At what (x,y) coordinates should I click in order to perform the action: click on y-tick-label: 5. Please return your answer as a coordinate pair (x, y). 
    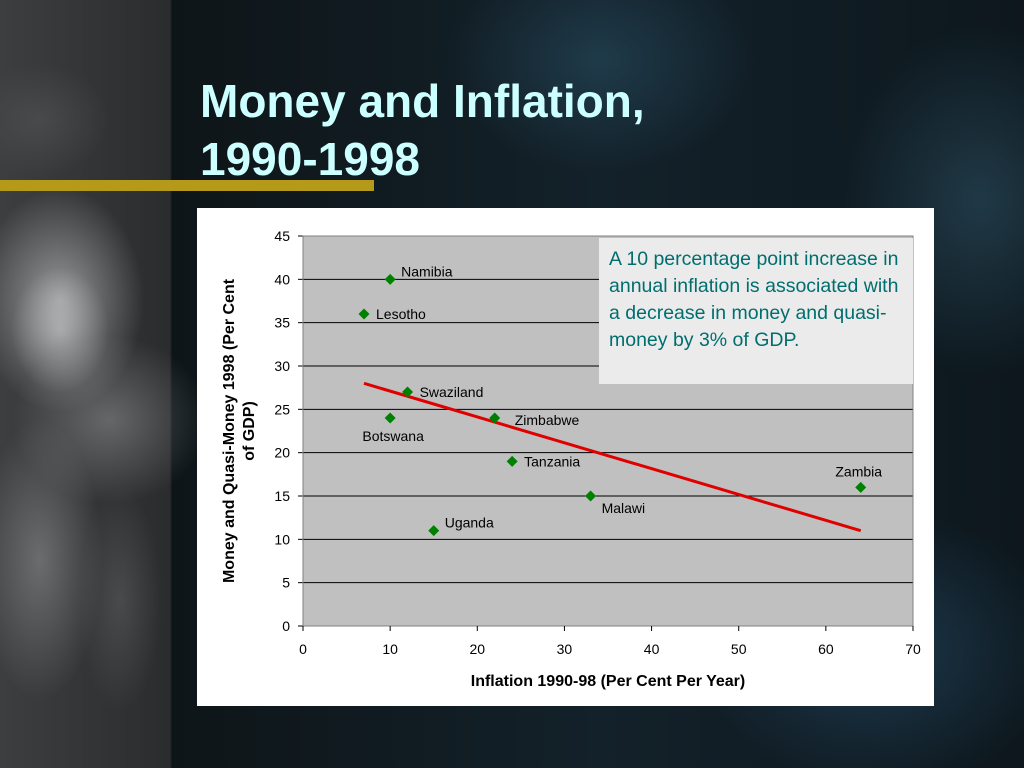
    Looking at the image, I should click on (286, 583).